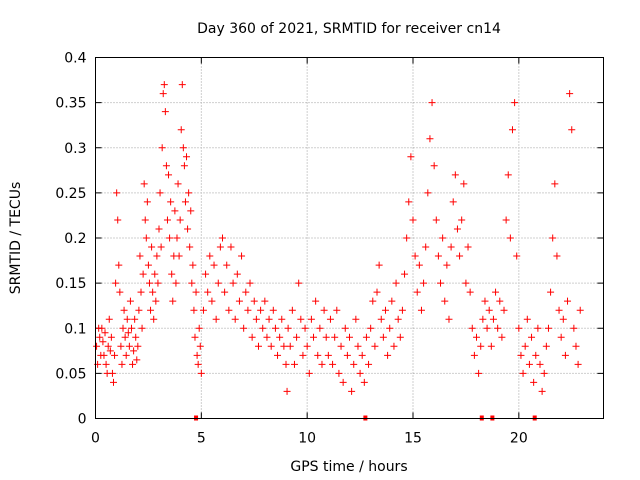  I want to click on x-axis-label: GPS time / hours, so click(348, 467).